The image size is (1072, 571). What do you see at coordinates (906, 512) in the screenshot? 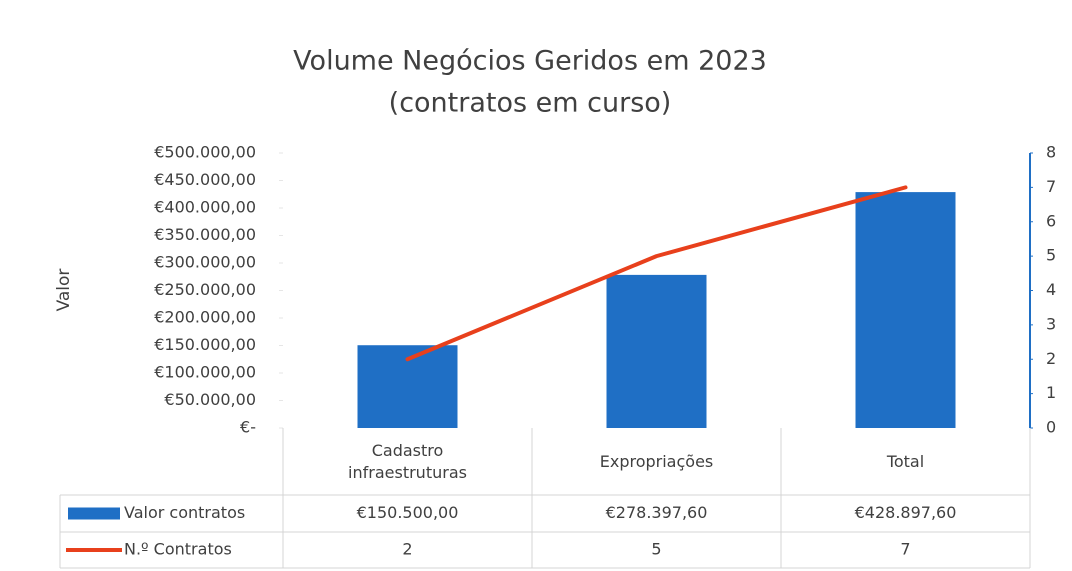
I see `table-value: €428.897,60` at bounding box center [906, 512].